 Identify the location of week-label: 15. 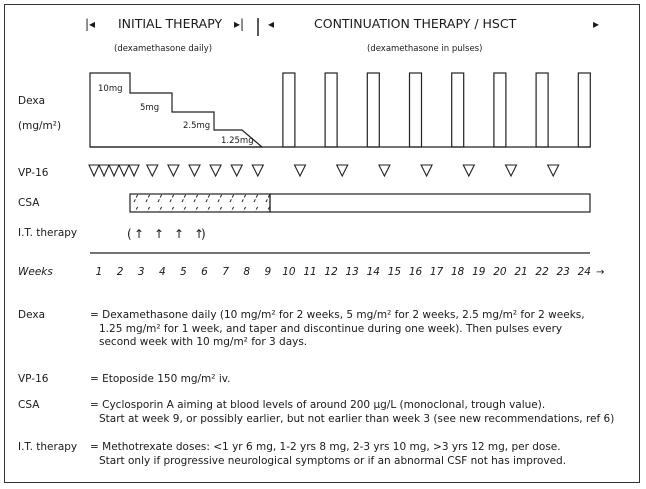
(395, 272).